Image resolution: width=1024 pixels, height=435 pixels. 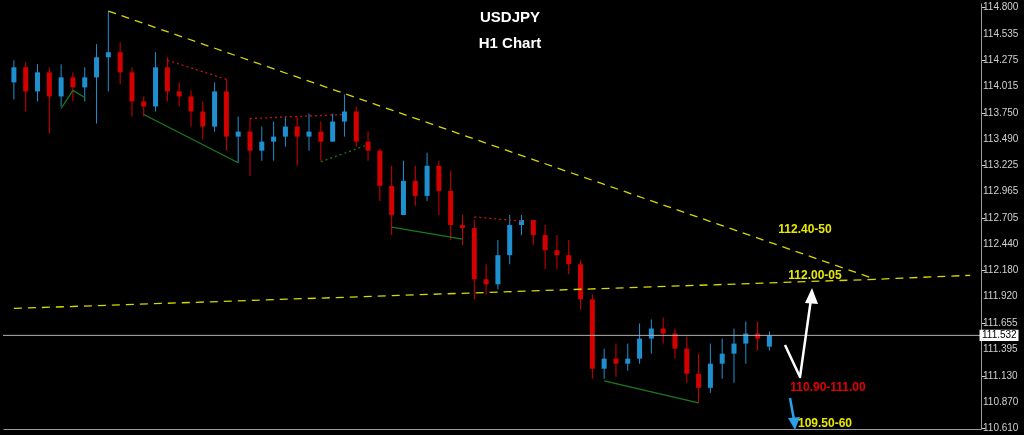 What do you see at coordinates (1001, 296) in the screenshot?
I see `y-tick-label: 111.920` at bounding box center [1001, 296].